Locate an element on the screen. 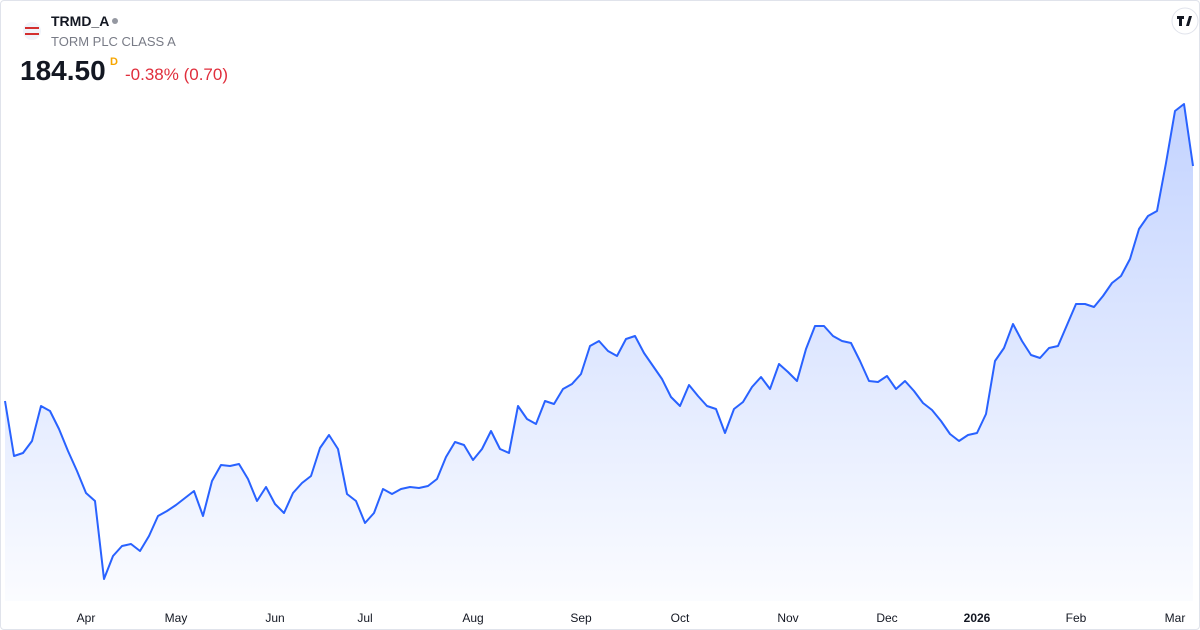  logo is located at coordinates (1185, 21).